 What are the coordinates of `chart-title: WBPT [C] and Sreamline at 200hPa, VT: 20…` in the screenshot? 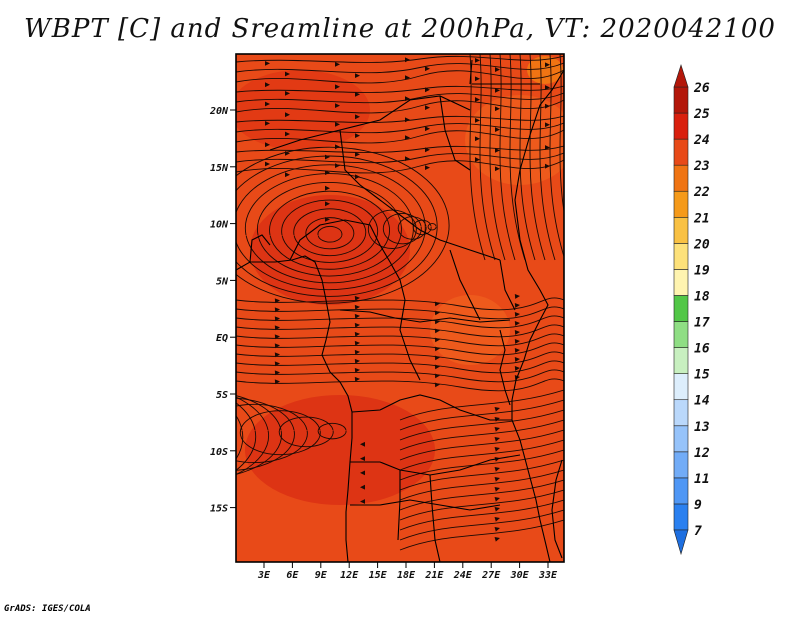 It's located at (400, 29).